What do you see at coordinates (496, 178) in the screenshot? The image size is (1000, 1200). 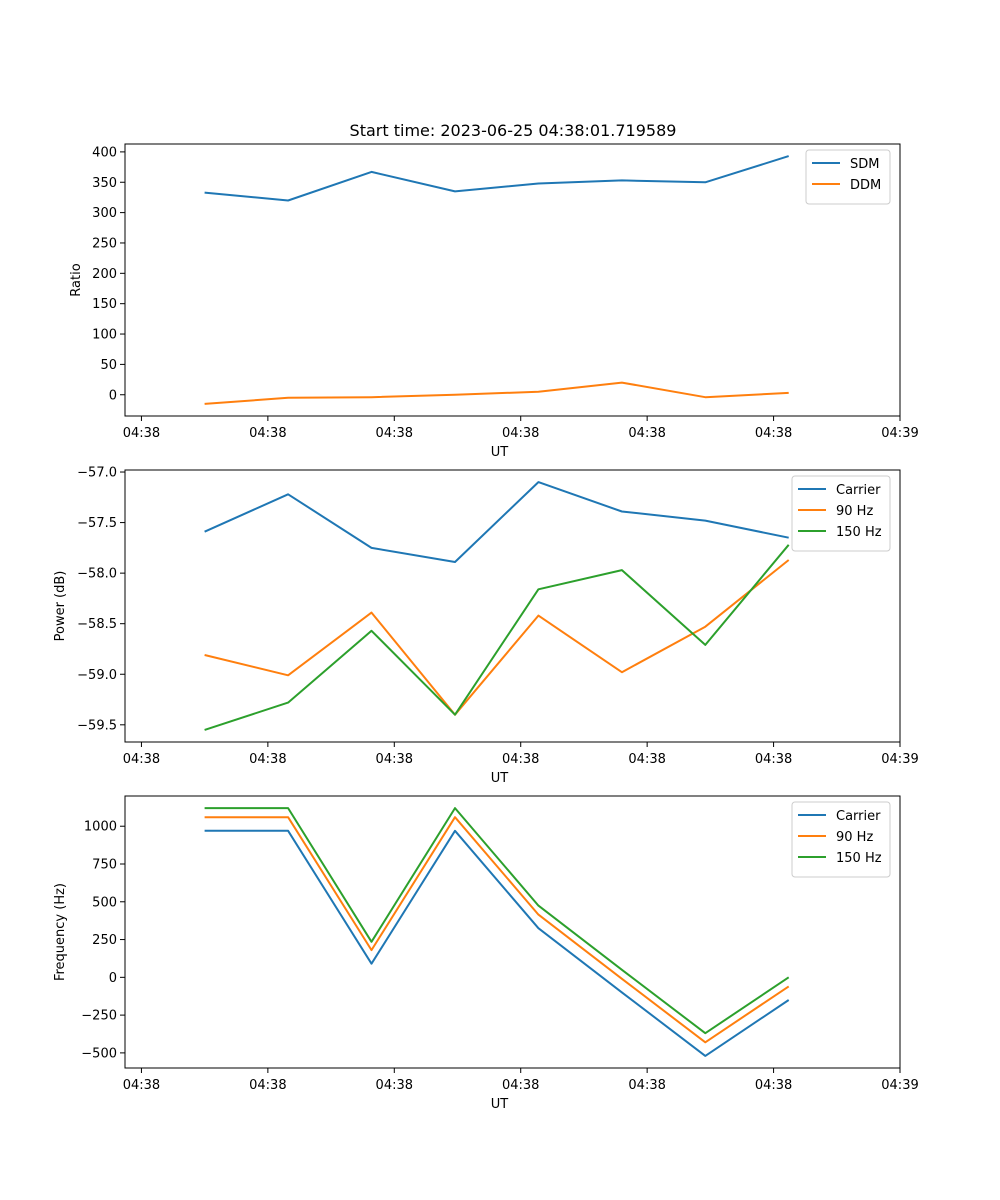 I see `series-line-sdm` at bounding box center [496, 178].